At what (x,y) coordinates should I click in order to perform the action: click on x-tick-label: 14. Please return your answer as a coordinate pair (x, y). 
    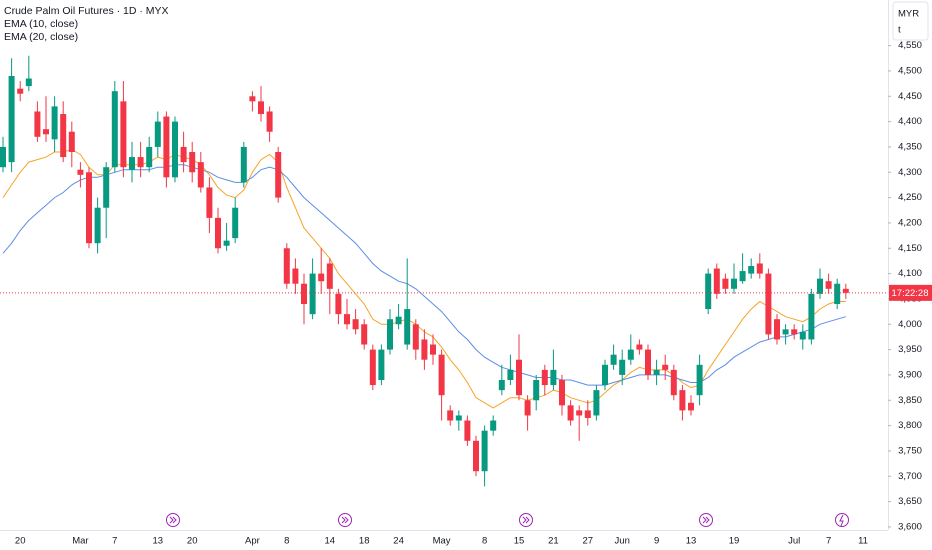
    Looking at the image, I should click on (330, 541).